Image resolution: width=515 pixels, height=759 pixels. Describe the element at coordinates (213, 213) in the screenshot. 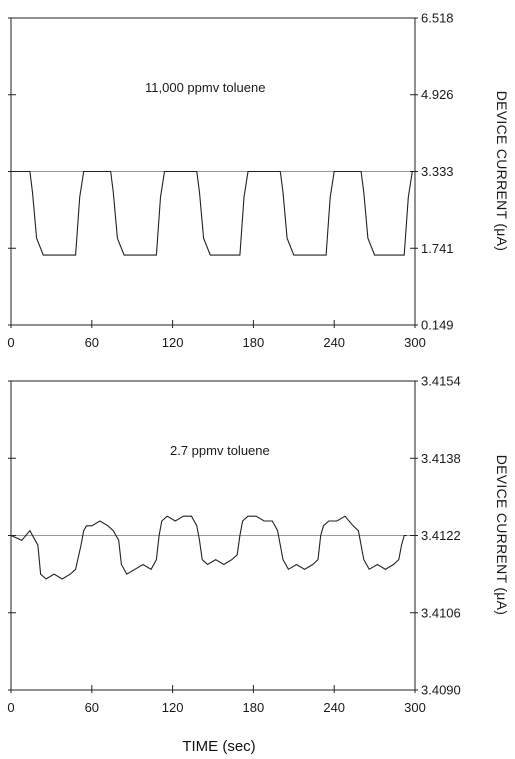

I see `top-series-line` at that location.